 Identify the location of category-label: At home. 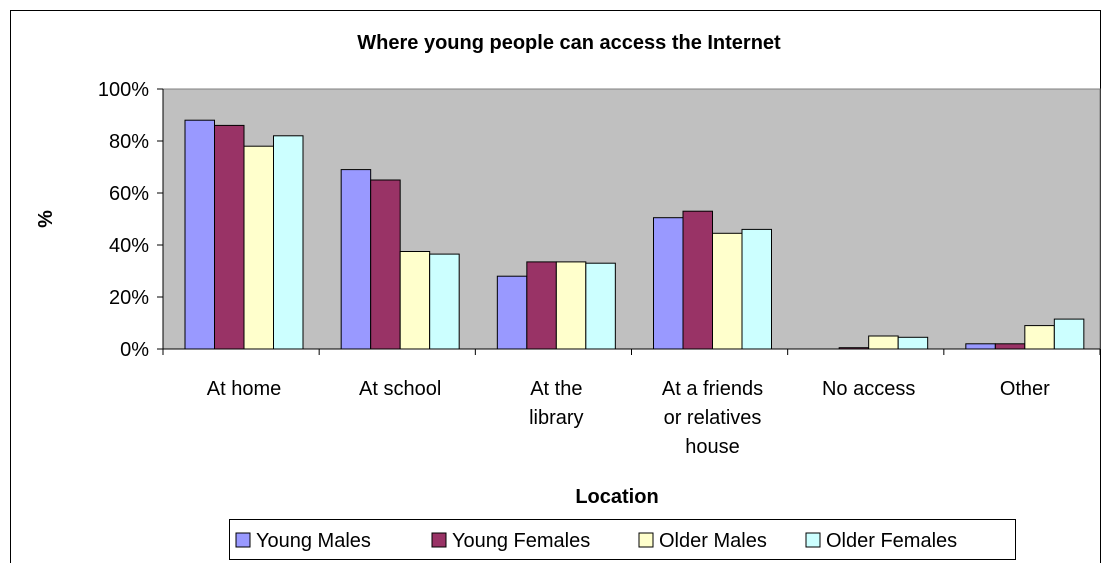
(244, 389).